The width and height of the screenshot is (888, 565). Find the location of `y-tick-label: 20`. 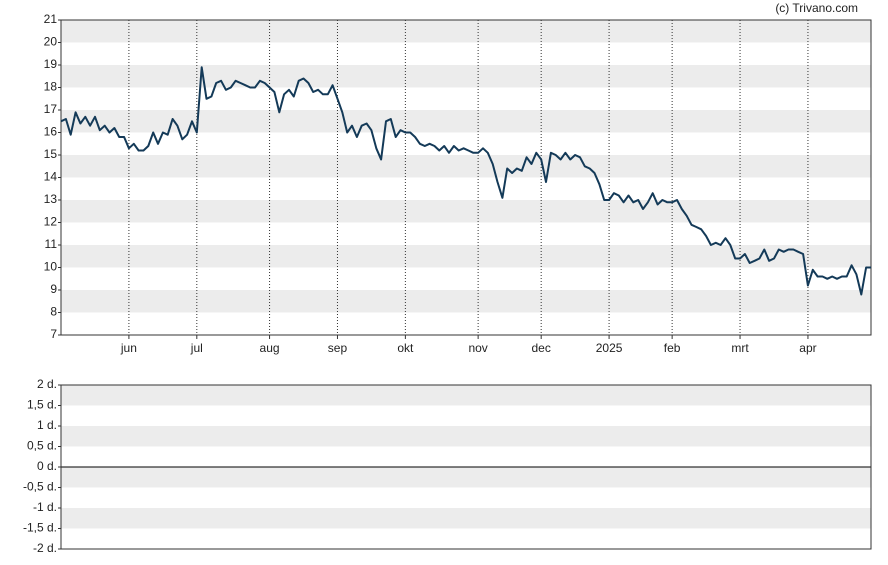

y-tick-label: 20 is located at coordinates (51, 42).